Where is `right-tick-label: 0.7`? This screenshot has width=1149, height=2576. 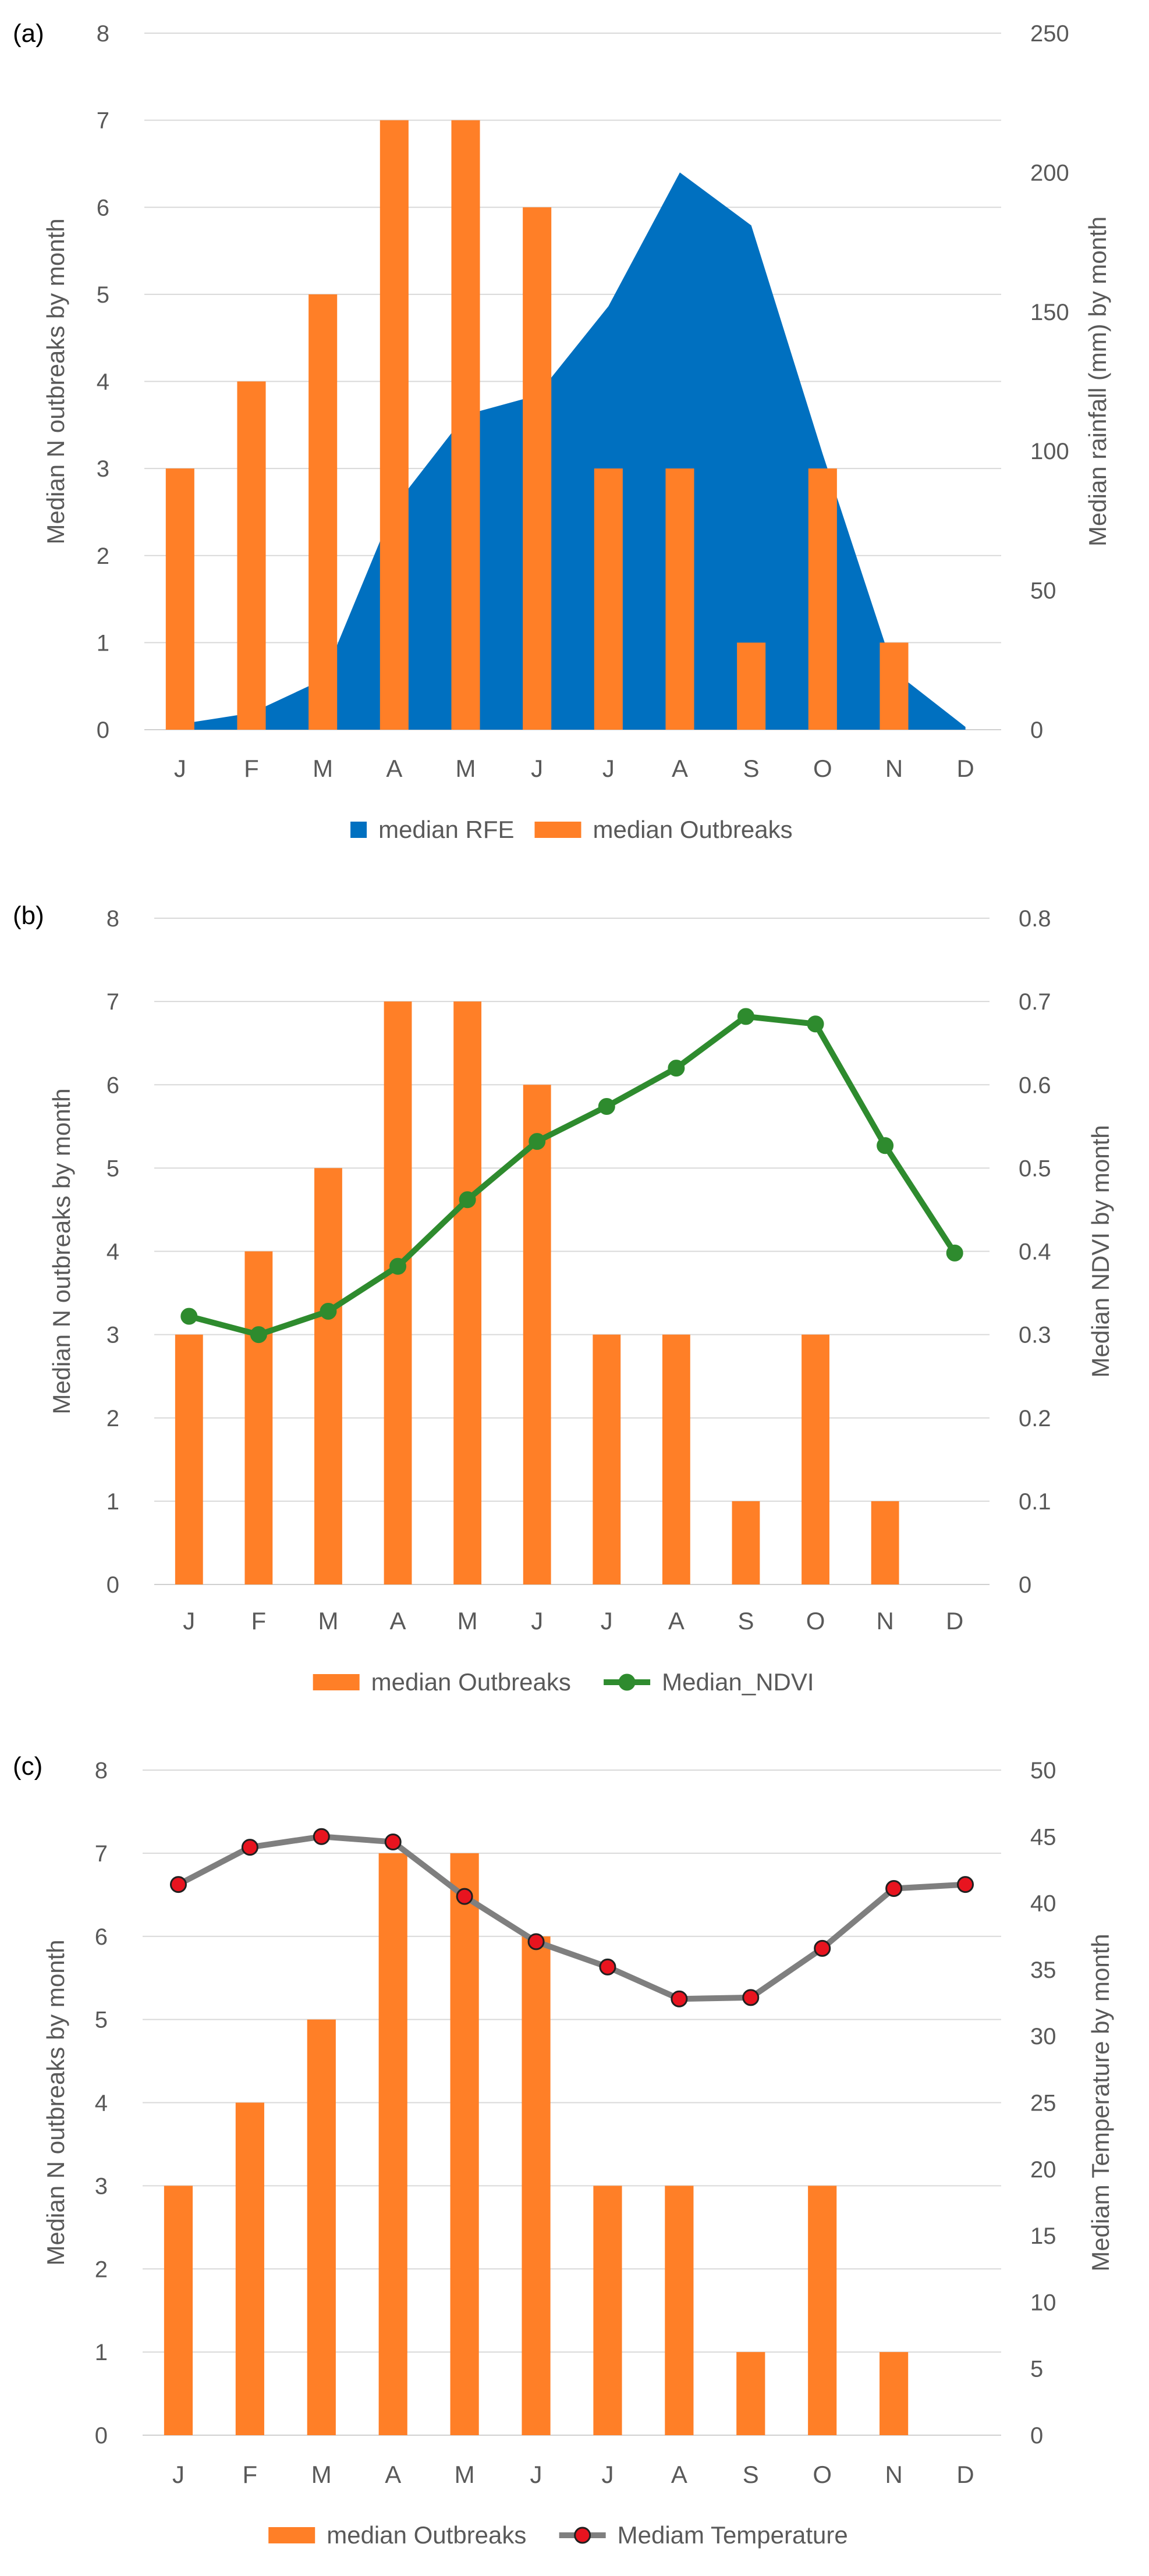
right-tick-label: 0.7 is located at coordinates (1035, 1002).